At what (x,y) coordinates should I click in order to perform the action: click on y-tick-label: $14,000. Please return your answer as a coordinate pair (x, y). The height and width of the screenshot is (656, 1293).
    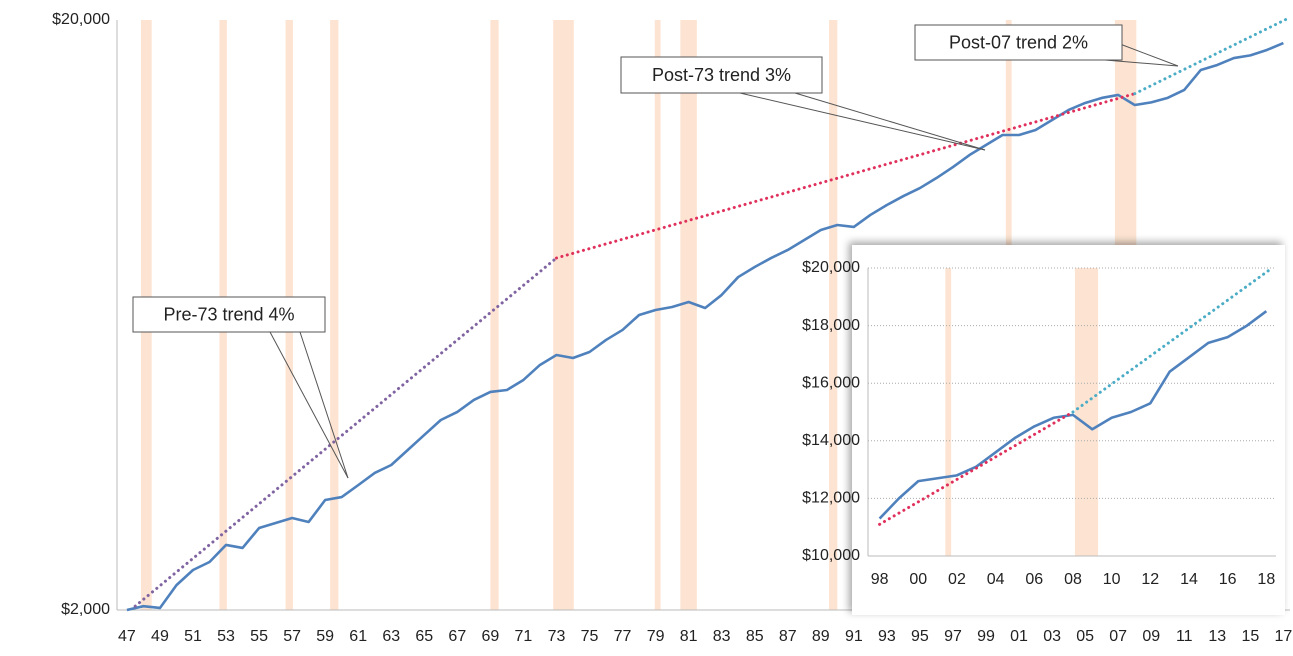
    Looking at the image, I should click on (831, 440).